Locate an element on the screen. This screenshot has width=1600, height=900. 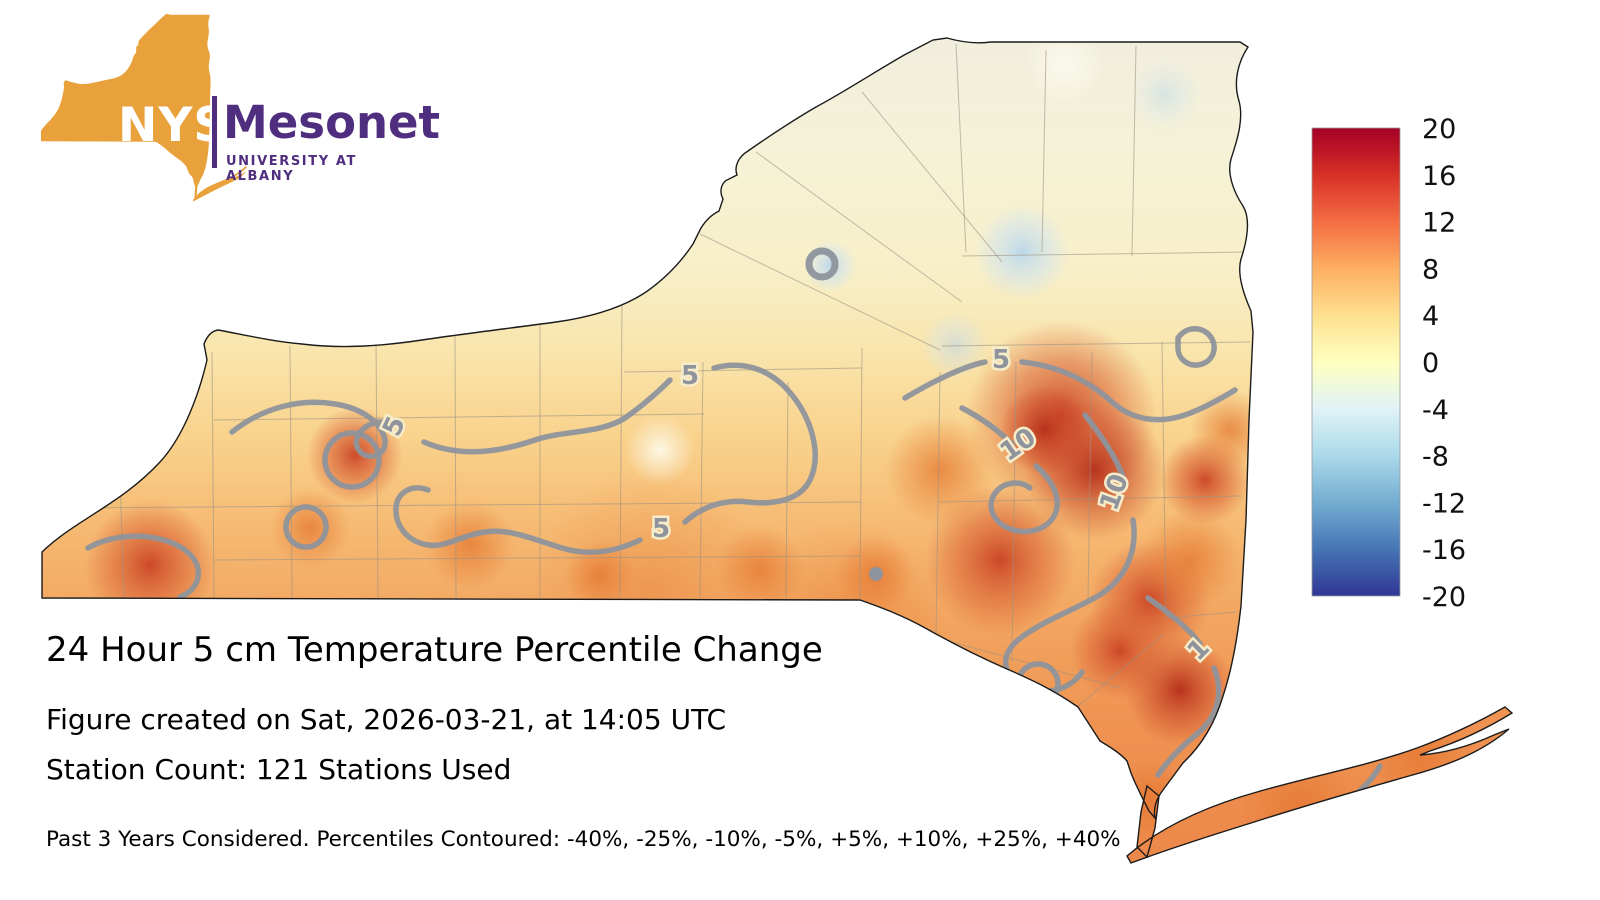
station-count: Station Count: 121 Stations Used is located at coordinates (279, 769).